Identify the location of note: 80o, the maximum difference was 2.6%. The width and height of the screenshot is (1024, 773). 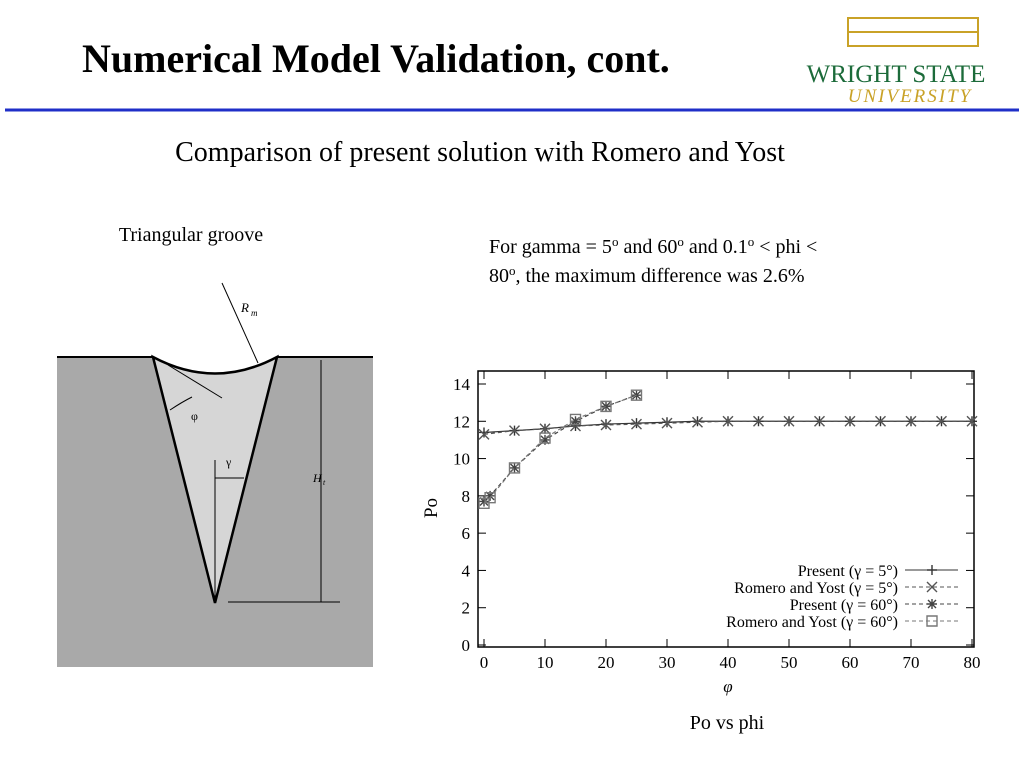
(646, 275).